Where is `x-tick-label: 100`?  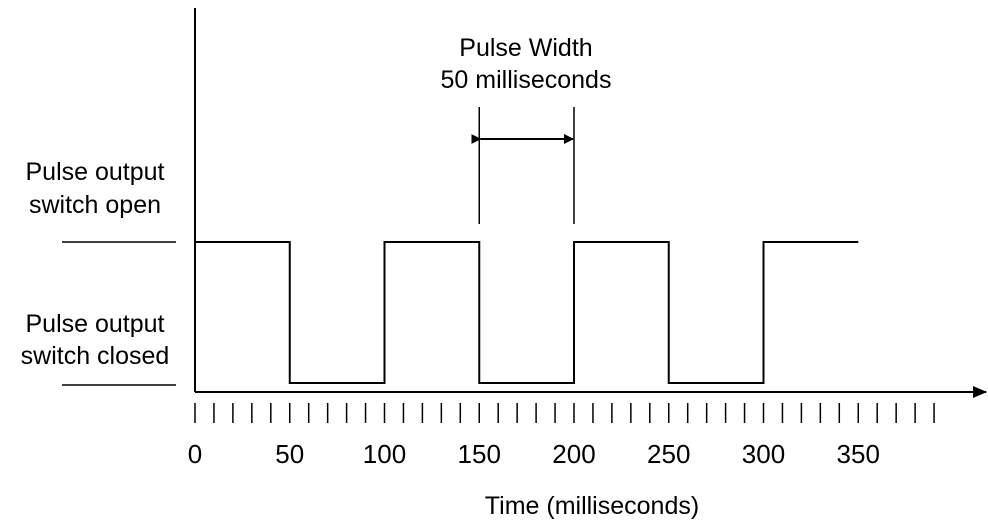 x-tick-label: 100 is located at coordinates (384, 454).